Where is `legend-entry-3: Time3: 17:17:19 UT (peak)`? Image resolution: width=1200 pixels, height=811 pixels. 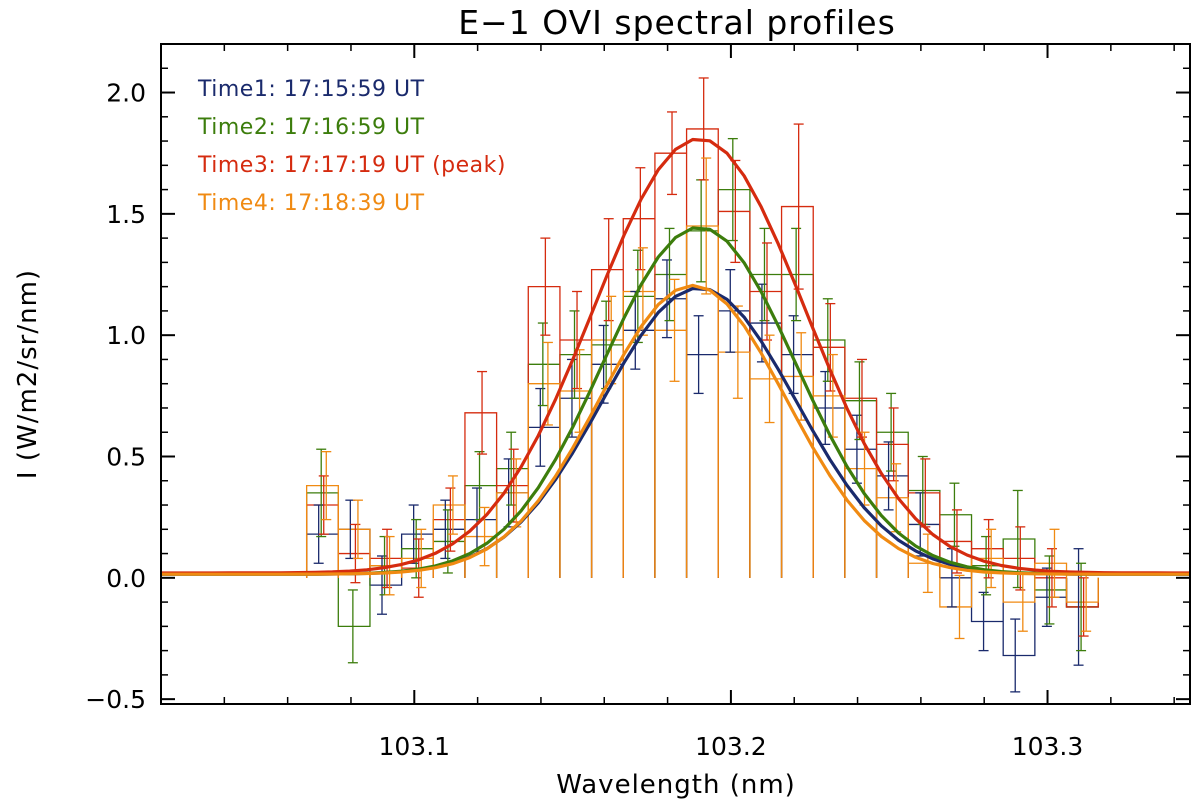 legend-entry-3: Time3: 17:17:19 UT (peak) is located at coordinates (351, 165).